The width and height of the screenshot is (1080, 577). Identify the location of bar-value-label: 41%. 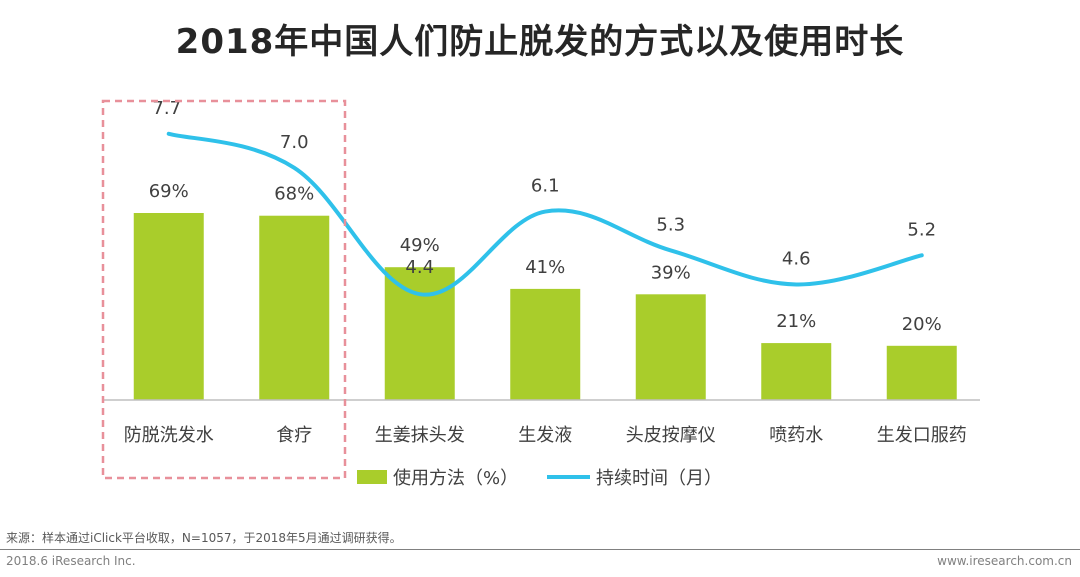
(545, 267).